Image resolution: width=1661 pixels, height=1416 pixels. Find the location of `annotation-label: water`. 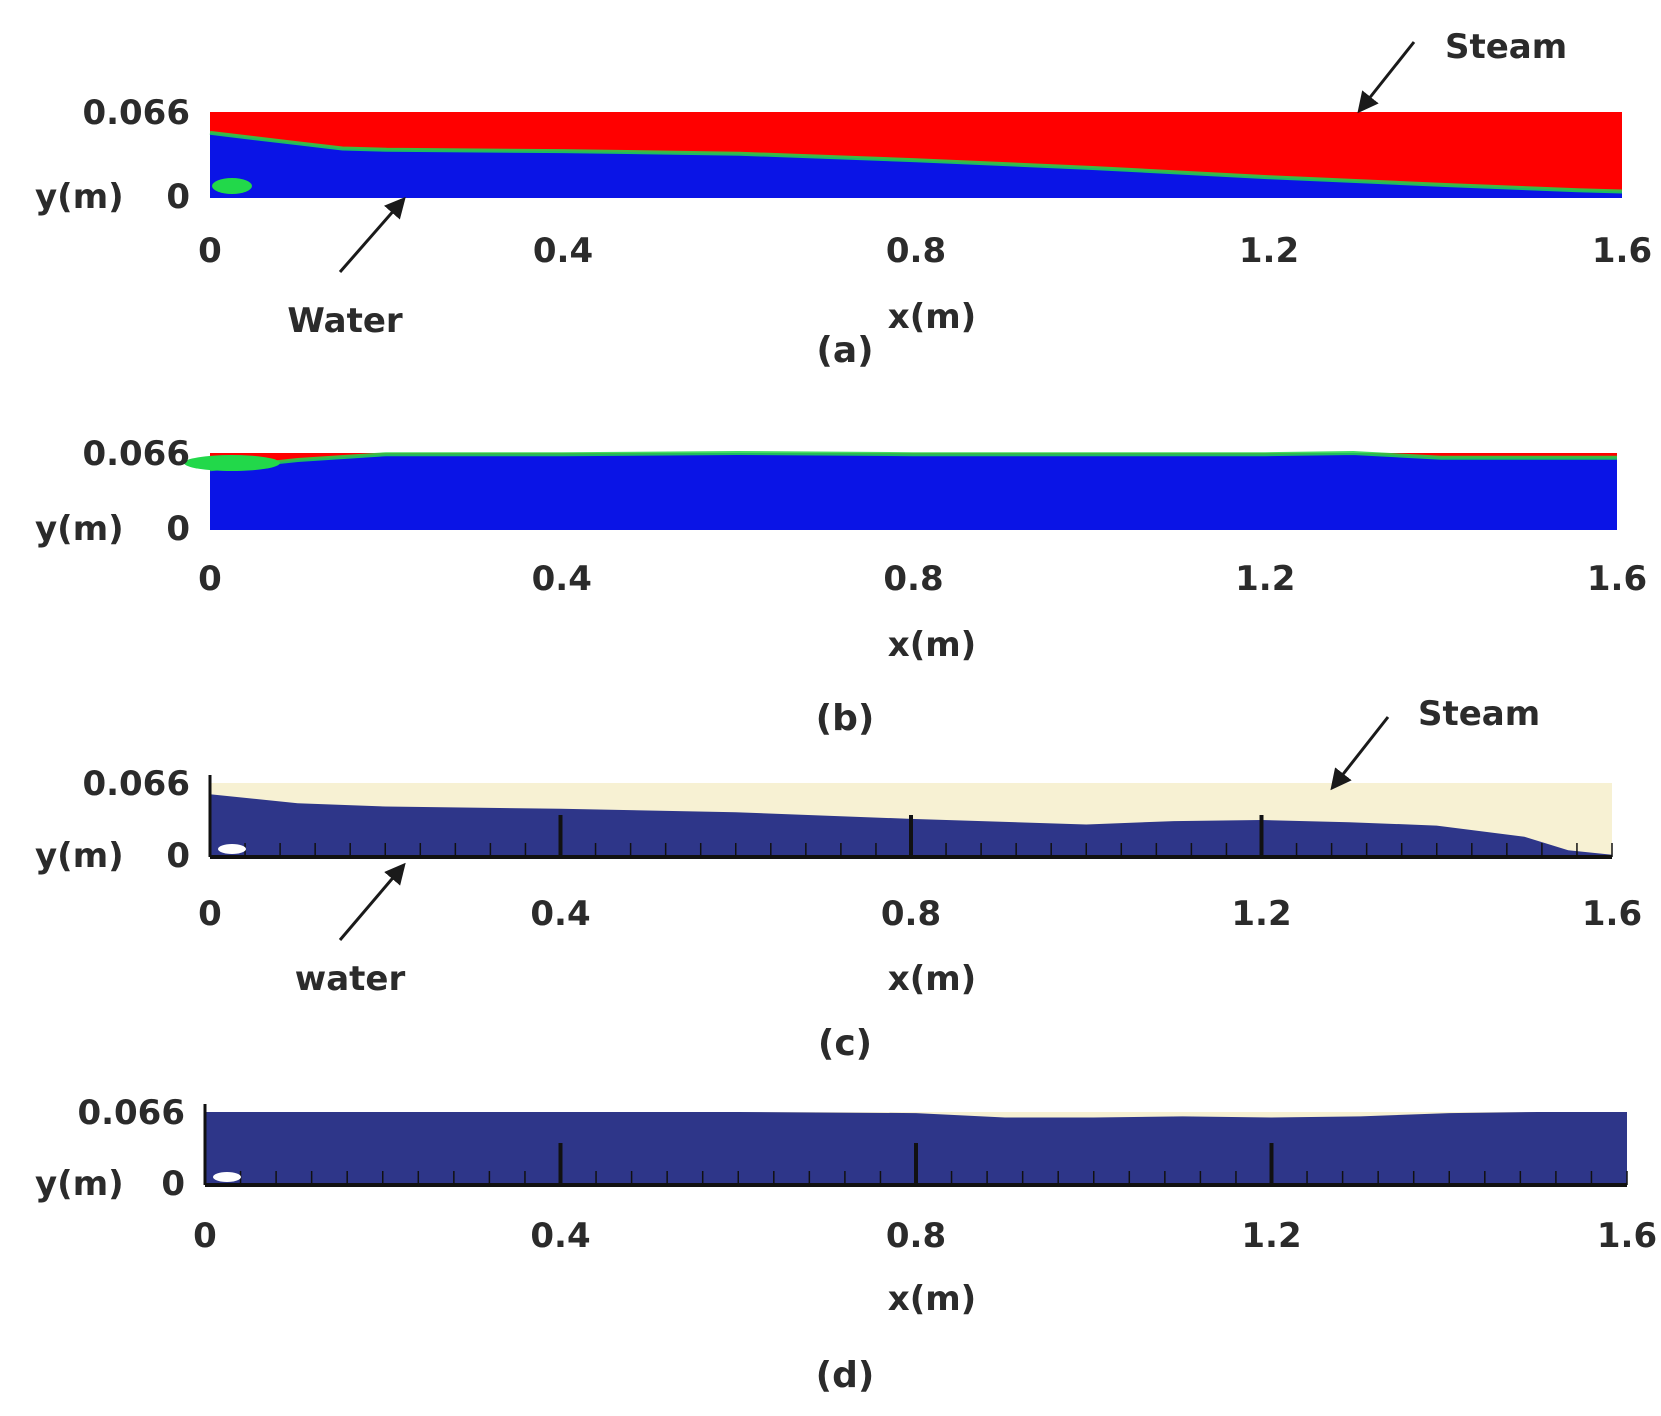

annotation-label: water is located at coordinates (350, 979).